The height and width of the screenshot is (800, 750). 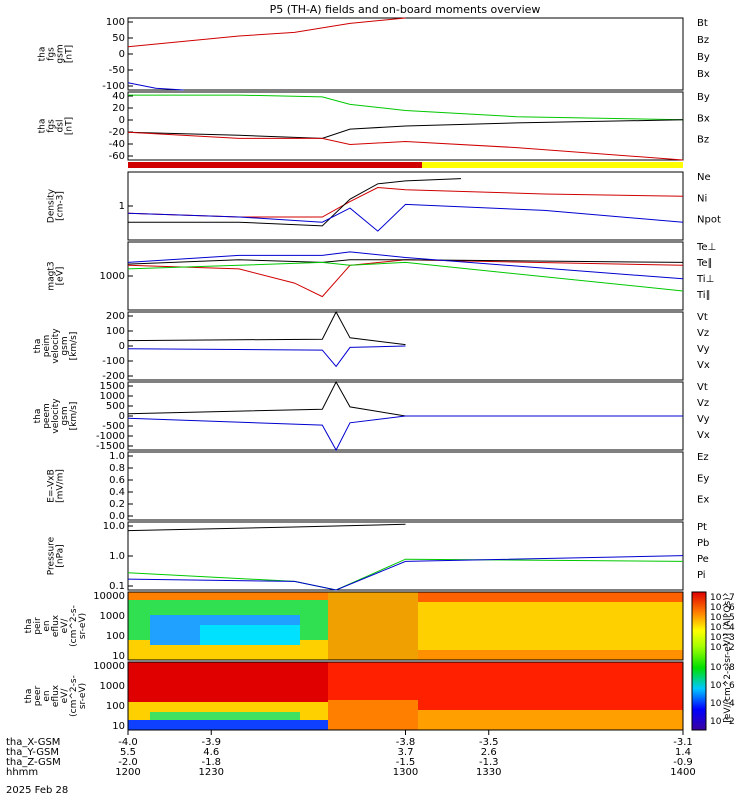 I want to click on series-pressure-Pt, so click(x=266, y=527).